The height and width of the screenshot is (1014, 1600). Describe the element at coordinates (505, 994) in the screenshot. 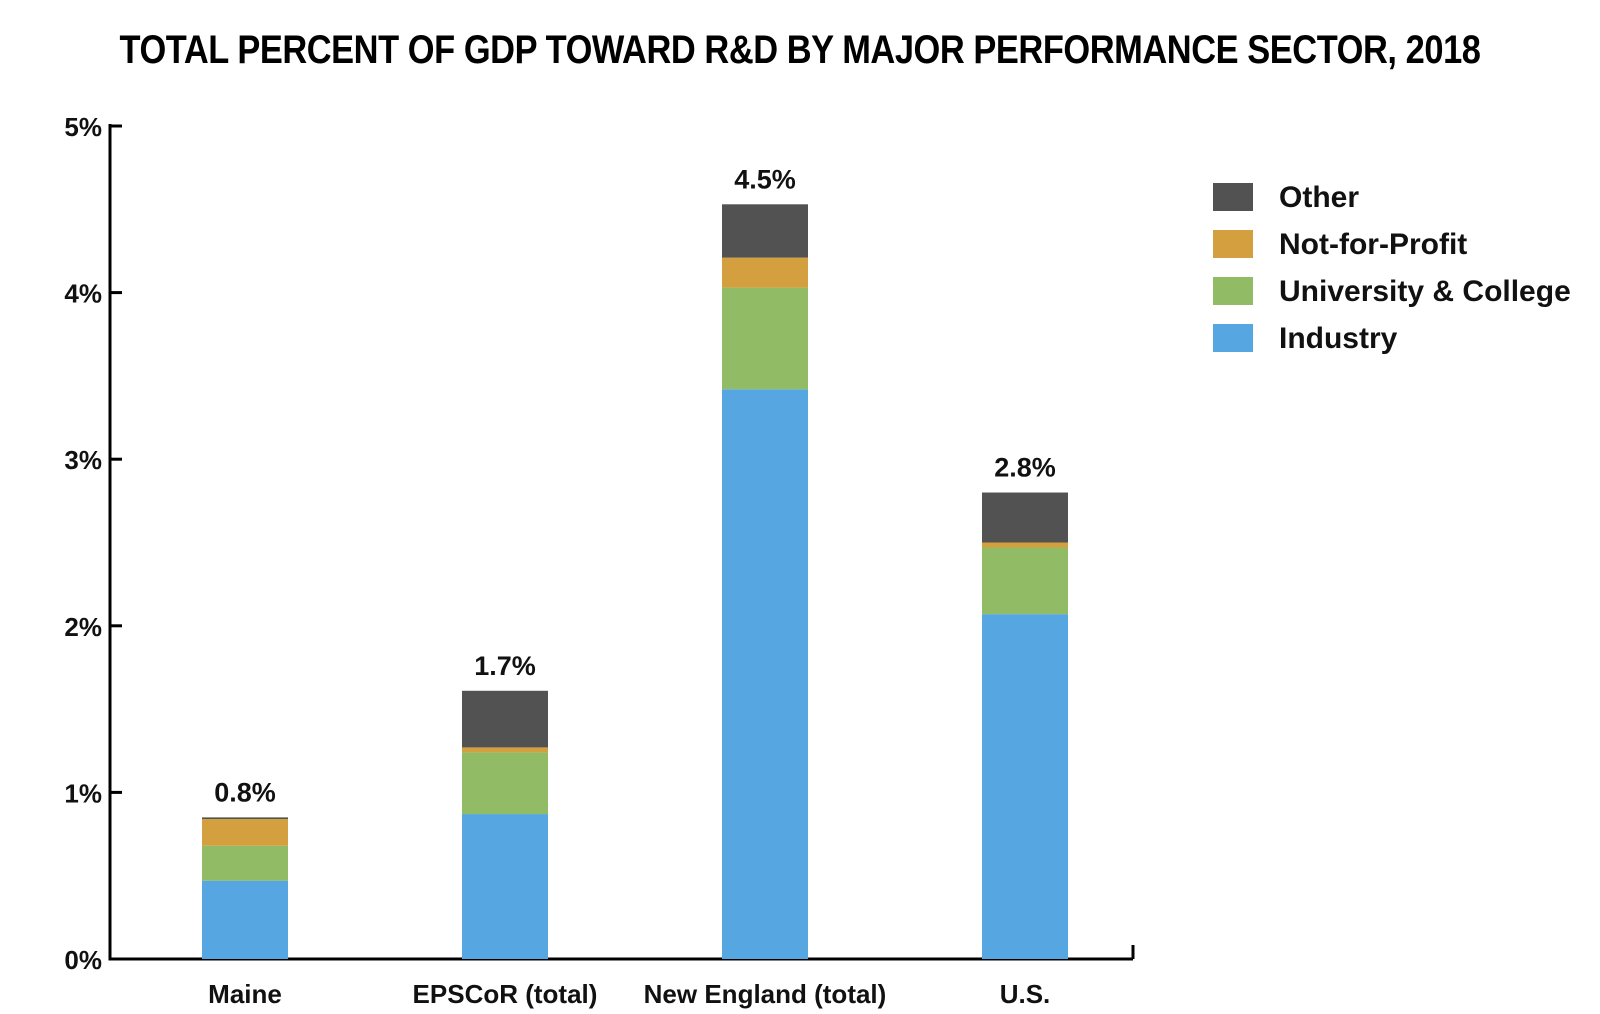

I see `category-label: EPSCoR (total)` at that location.